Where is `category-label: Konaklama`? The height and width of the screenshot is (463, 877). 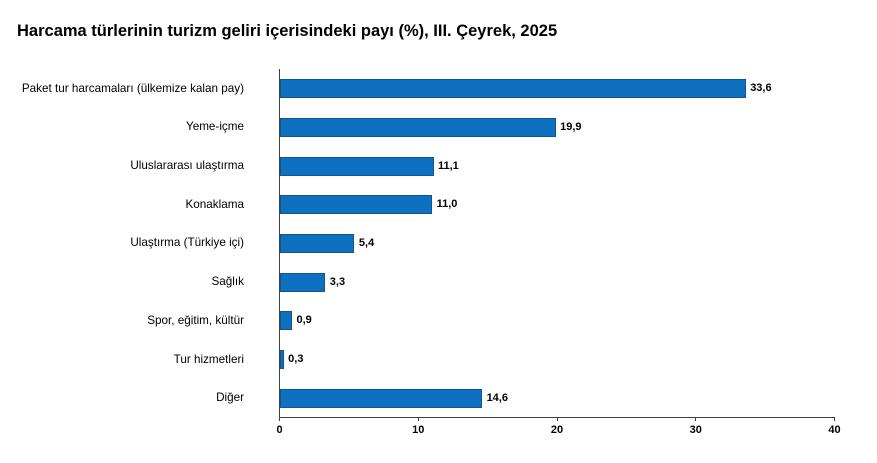
category-label: Konaklama is located at coordinates (214, 204).